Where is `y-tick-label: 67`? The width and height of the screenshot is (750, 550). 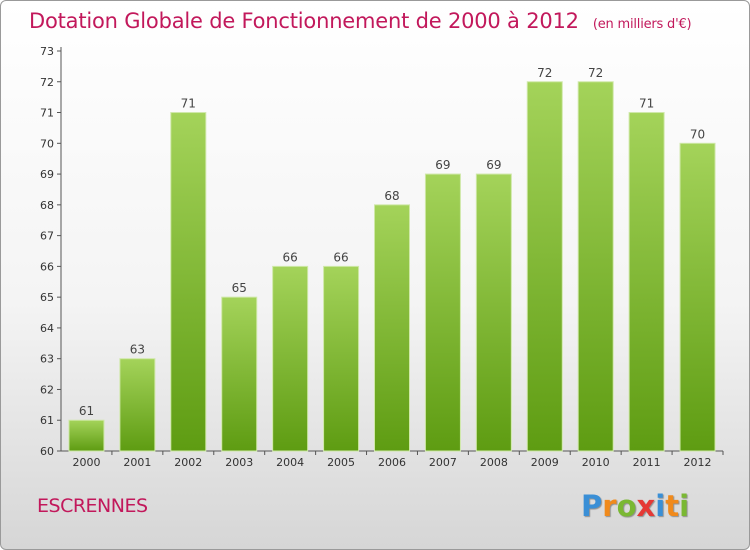
y-tick-label: 67 is located at coordinates (47, 236).